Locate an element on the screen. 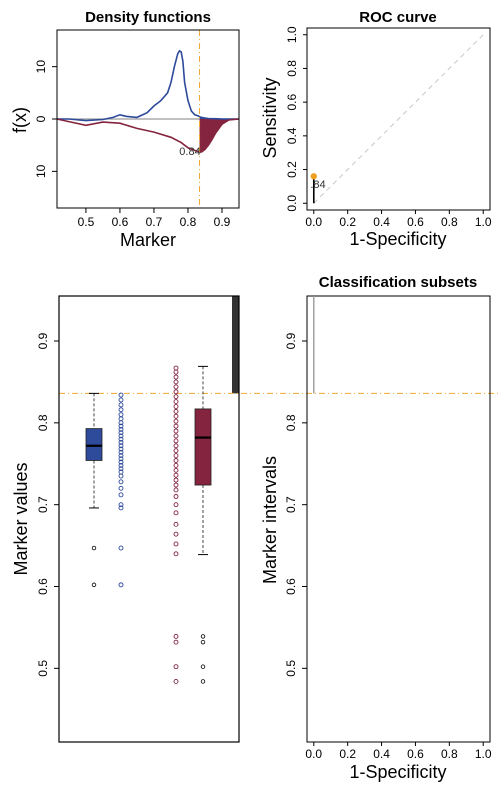 This screenshot has height=800, width=500. roc-y-ticks: 0.0 0.2 0.4 0.6 0.8 1.0 is located at coordinates (296, 119).